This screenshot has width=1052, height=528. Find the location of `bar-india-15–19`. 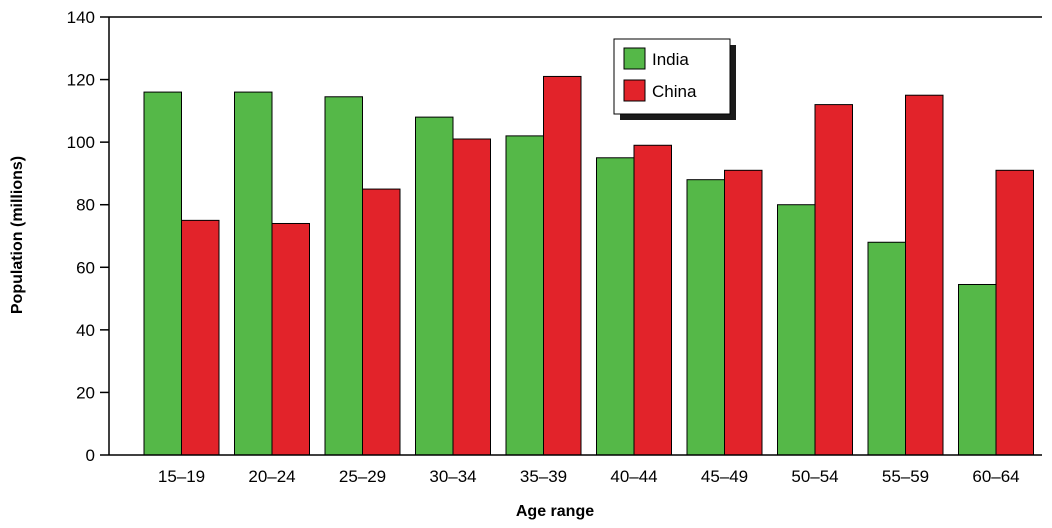

bar-india-15–19 is located at coordinates (162, 273).